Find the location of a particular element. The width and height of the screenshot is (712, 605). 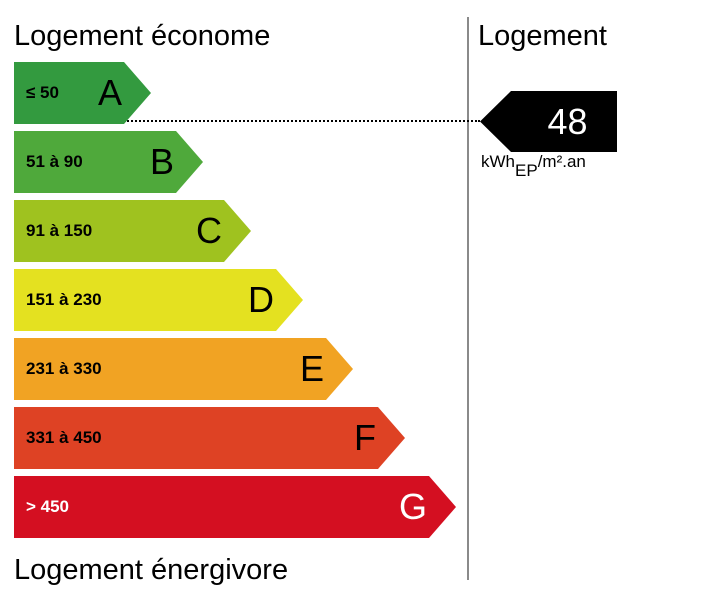

vertical-divider is located at coordinates (468, 298).